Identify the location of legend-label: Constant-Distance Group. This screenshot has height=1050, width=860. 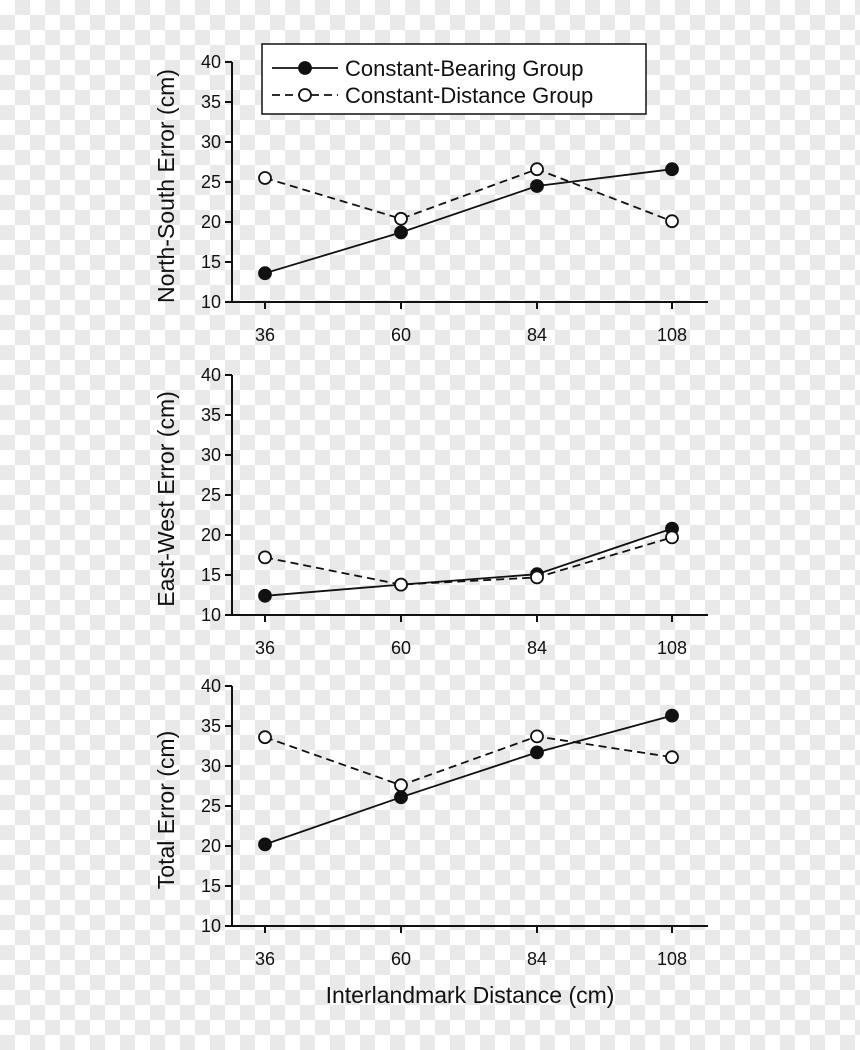
(469, 95).